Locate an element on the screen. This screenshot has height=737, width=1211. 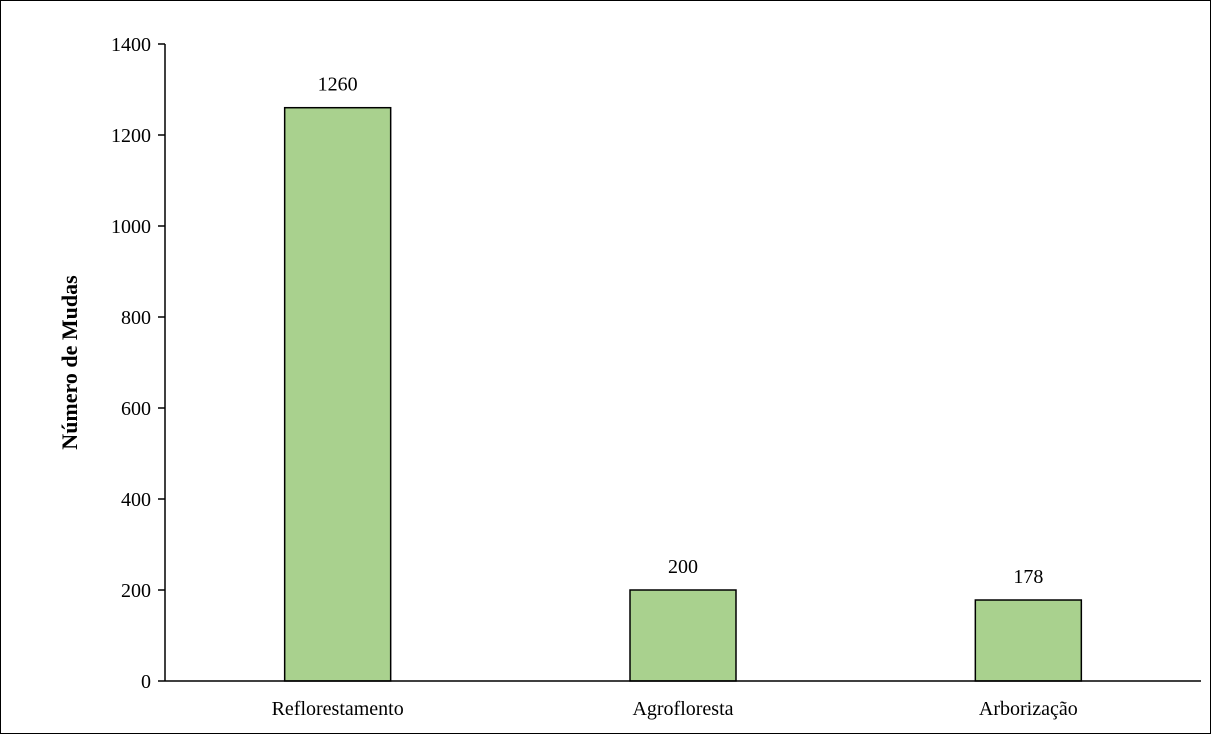
y-tick-label: 1200 is located at coordinates (131, 136).